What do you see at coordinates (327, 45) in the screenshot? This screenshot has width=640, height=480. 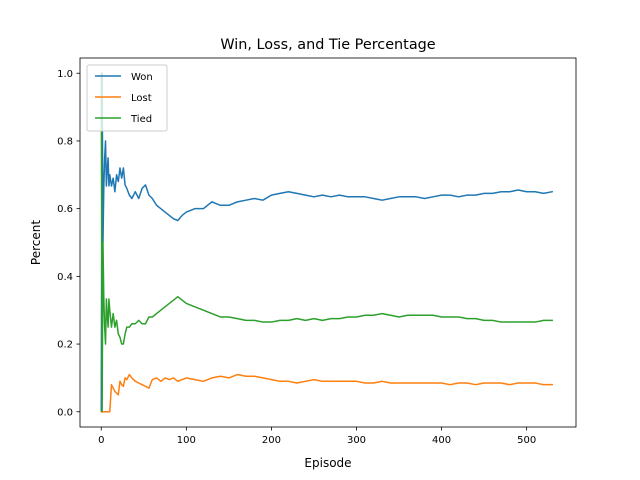 I see `chart-title: Win, Loss, and Tie Percentage` at bounding box center [327, 45].